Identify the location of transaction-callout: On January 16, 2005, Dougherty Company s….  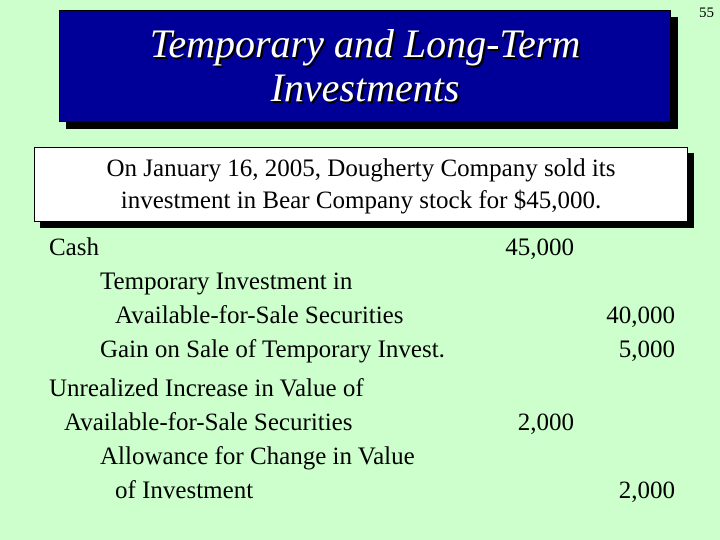
(361, 184).